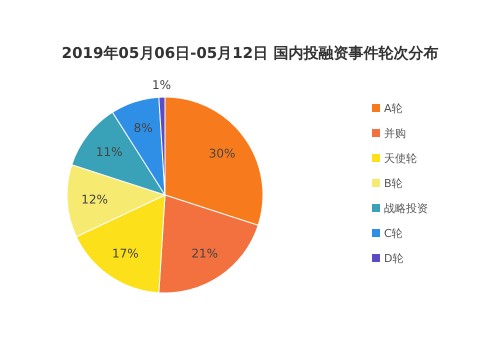 This screenshot has width=500, height=362. I want to click on data-label: 30%, so click(222, 153).